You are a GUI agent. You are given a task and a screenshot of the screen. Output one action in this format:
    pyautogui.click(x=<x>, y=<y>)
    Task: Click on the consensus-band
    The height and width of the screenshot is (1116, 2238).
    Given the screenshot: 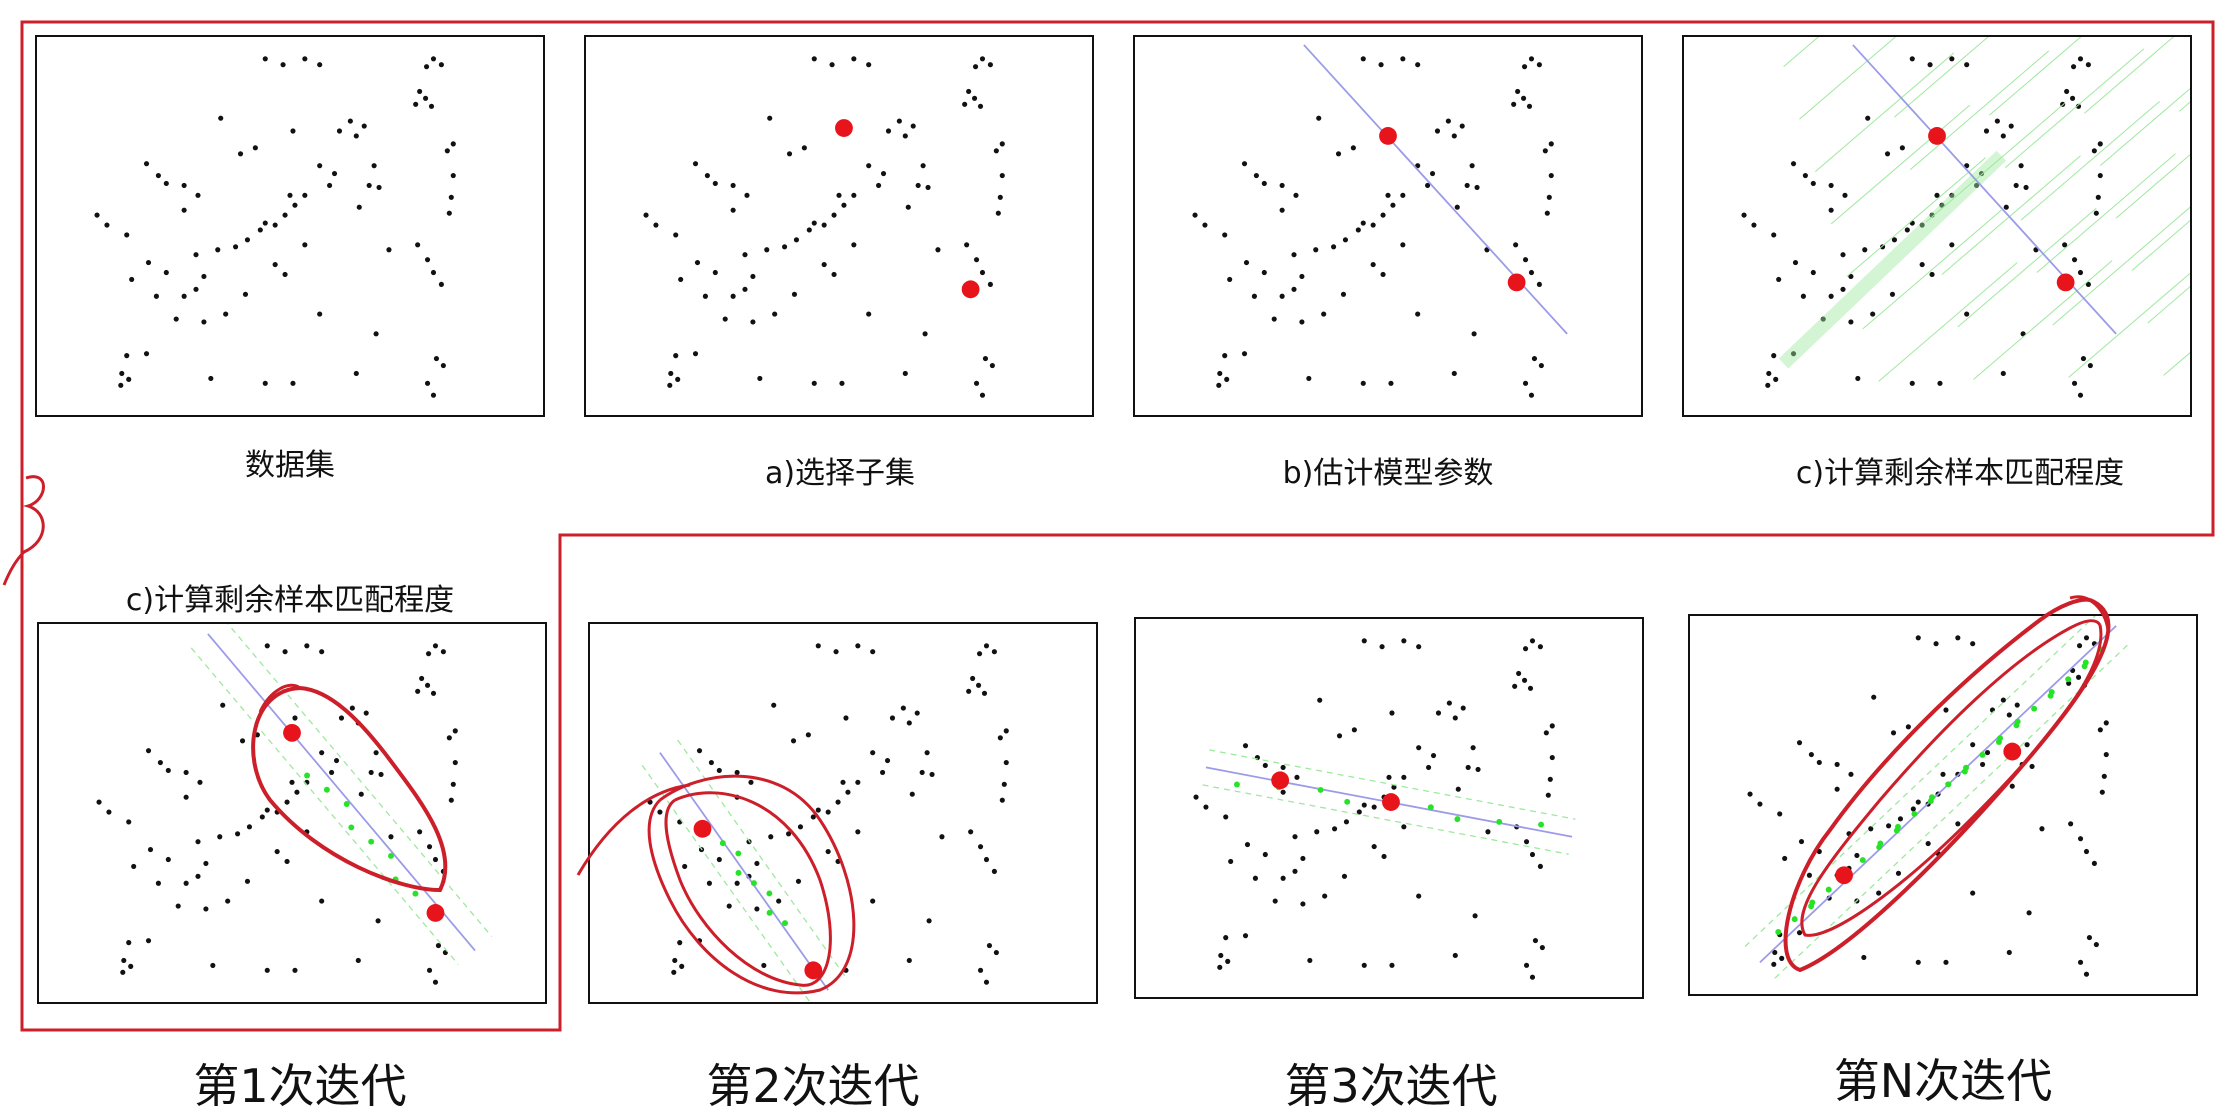 What is the action you would take?
    pyautogui.click(x=1892, y=259)
    